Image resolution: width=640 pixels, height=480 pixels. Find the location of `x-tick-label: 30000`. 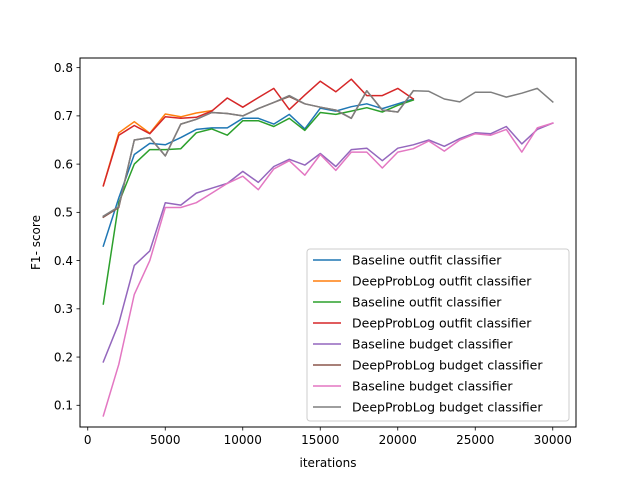

x-tick-label: 30000 is located at coordinates (553, 440).